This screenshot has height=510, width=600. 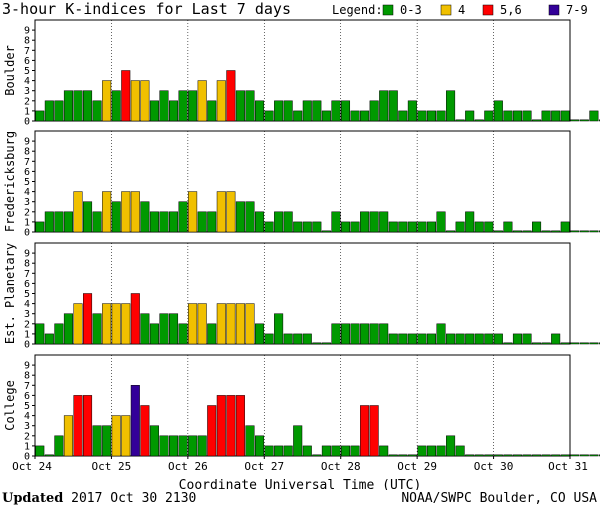 What do you see at coordinates (27, 324) in the screenshot?
I see `y-tick-label: 2` at bounding box center [27, 324].